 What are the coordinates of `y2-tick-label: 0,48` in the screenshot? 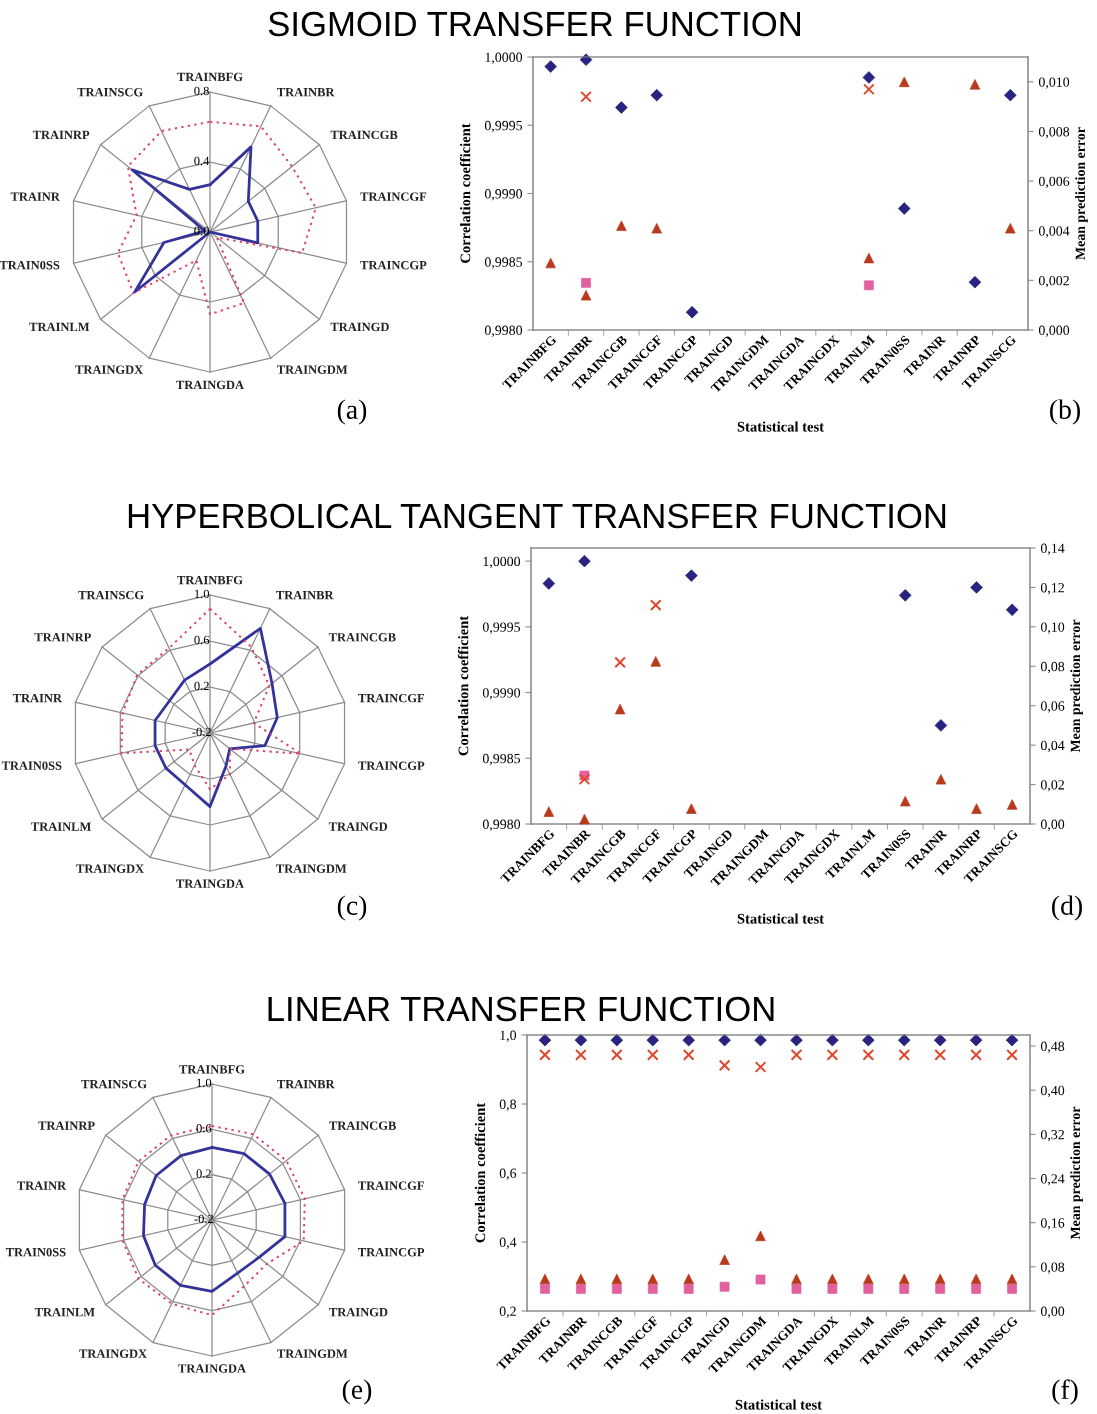 It's located at (1052, 1047).